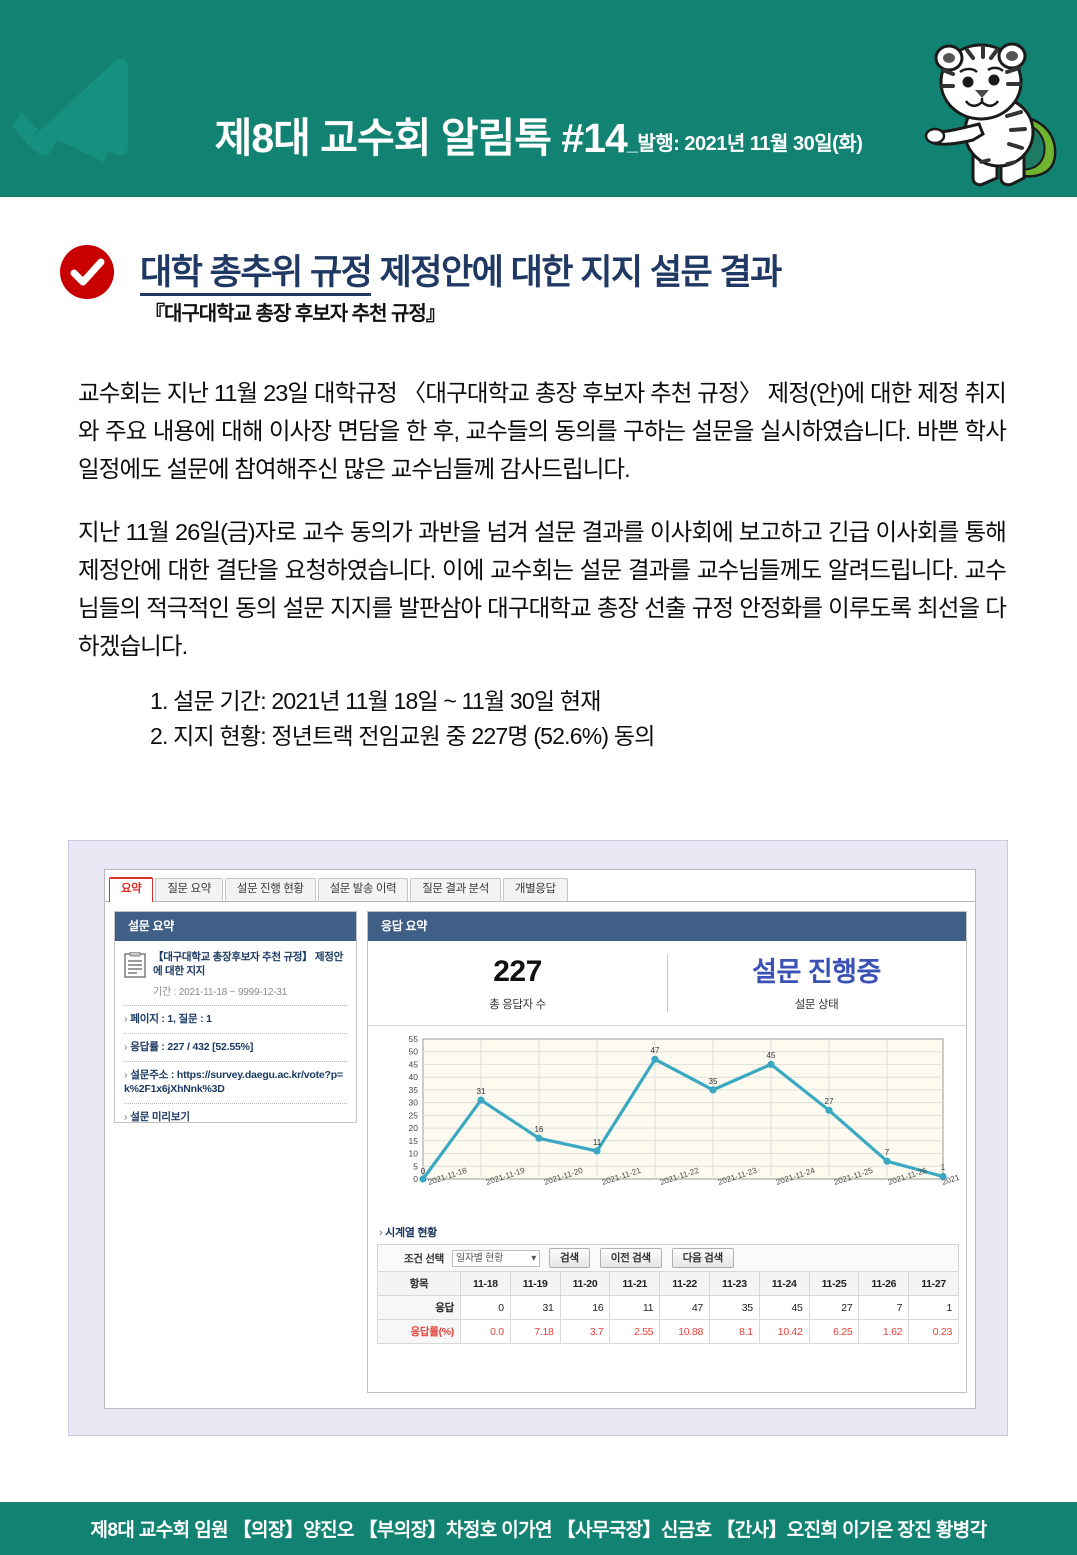 The width and height of the screenshot is (1077, 1555). Describe the element at coordinates (784, 1283) in the screenshot. I see `table-col-header: 11-24` at that location.